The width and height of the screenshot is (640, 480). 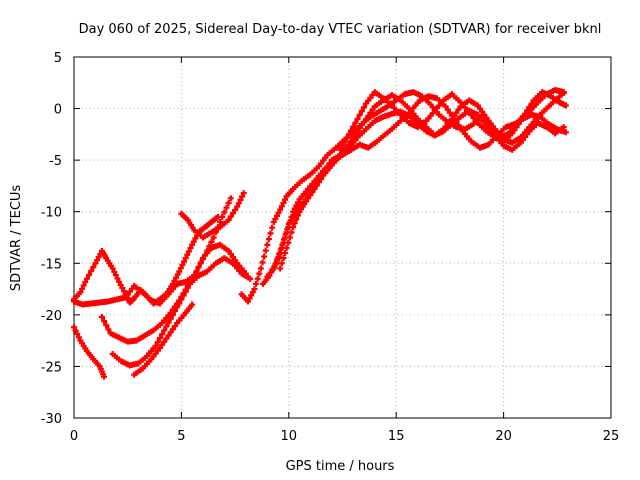 What do you see at coordinates (58, 110) in the screenshot?
I see `y-tick-label: 0` at bounding box center [58, 110].